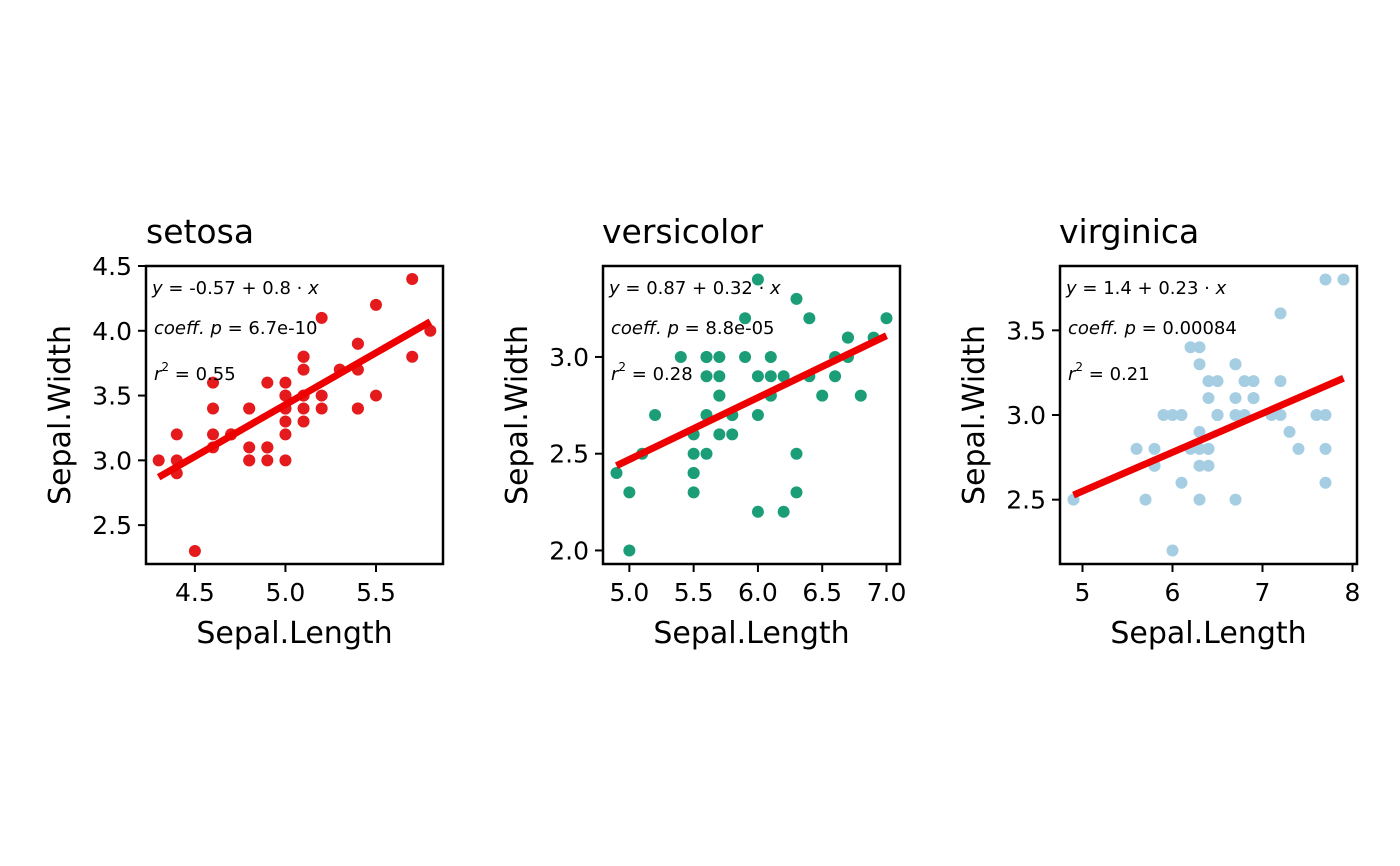 The height and width of the screenshot is (866, 1400). Describe the element at coordinates (1130, 374) in the screenshot. I see `r-value: 0.21` at that location.